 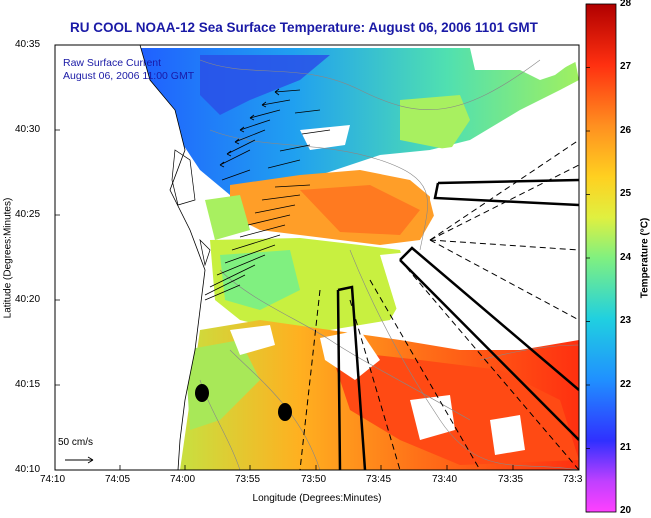 I want to click on colorbar-ticks, so click(x=588, y=258).